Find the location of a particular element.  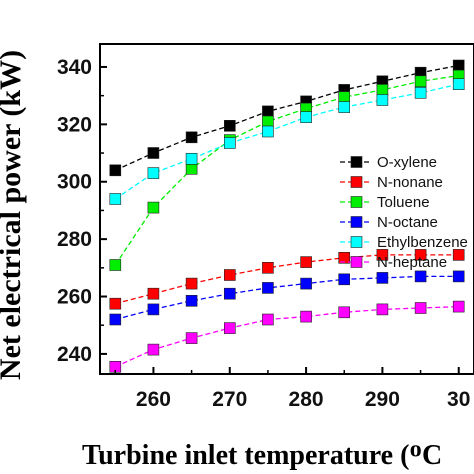

legend-label: N-octane is located at coordinates (407, 222).